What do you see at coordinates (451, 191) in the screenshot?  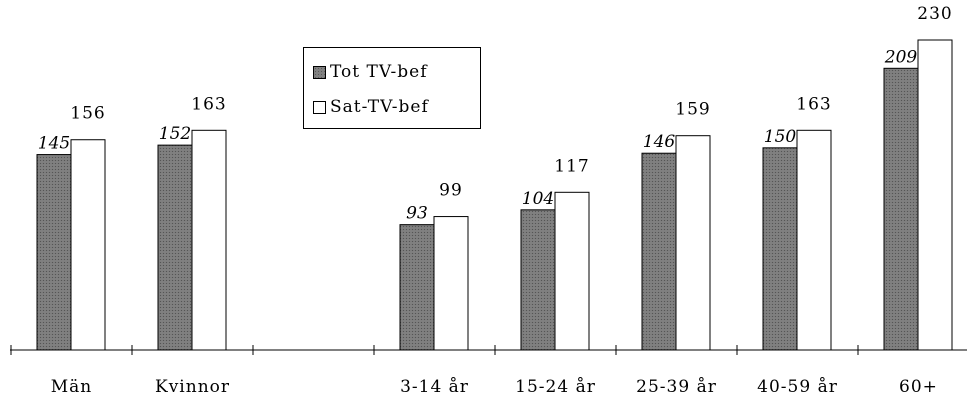 I see `data-label-sat-tv-bef: 99` at bounding box center [451, 191].